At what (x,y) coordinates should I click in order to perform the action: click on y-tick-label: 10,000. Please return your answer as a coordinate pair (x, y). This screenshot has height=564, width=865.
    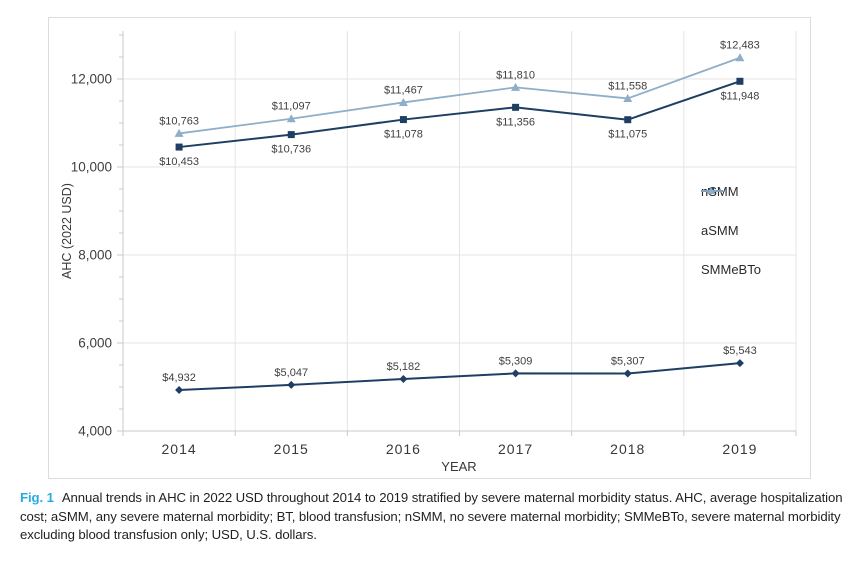
    Looking at the image, I should click on (91, 167).